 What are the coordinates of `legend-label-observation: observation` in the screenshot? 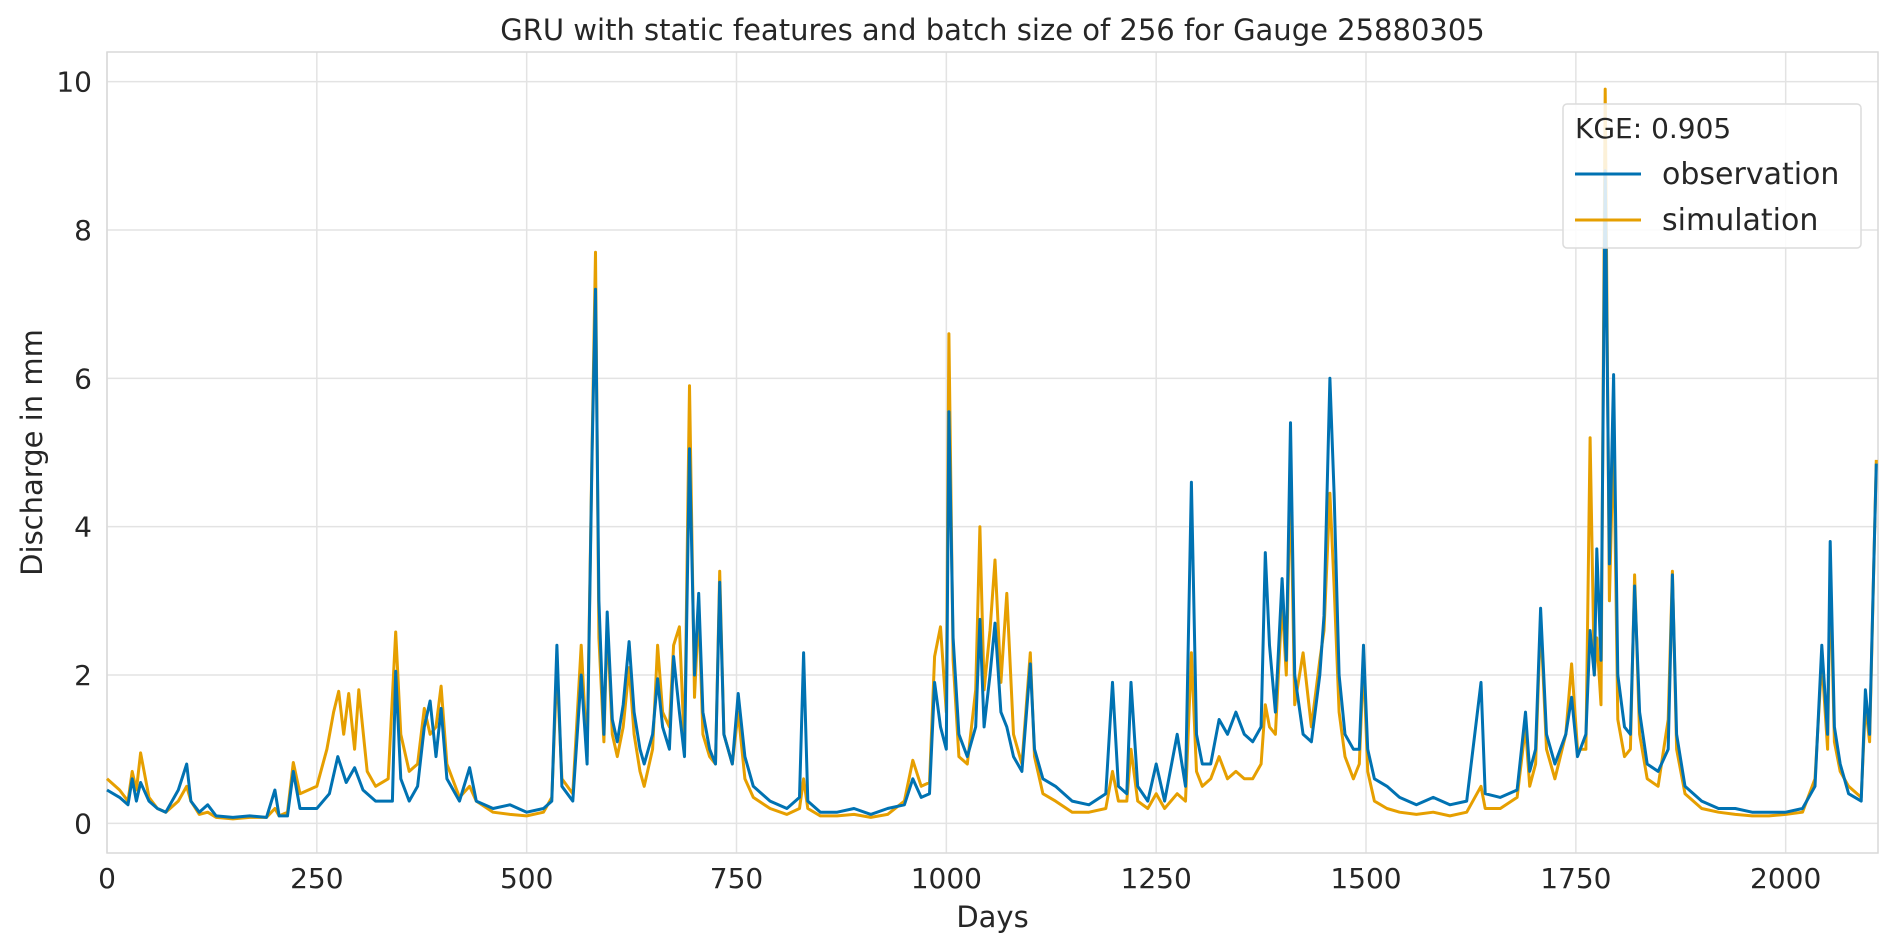 It's located at (1750, 174).